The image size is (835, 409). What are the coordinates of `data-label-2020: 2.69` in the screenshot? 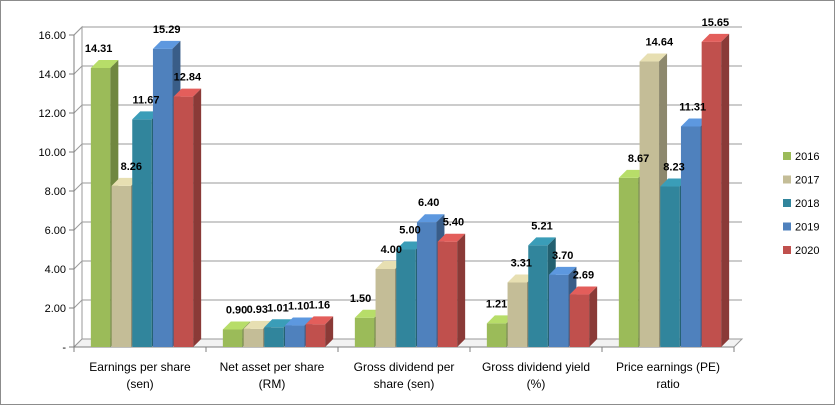 It's located at (583, 276).